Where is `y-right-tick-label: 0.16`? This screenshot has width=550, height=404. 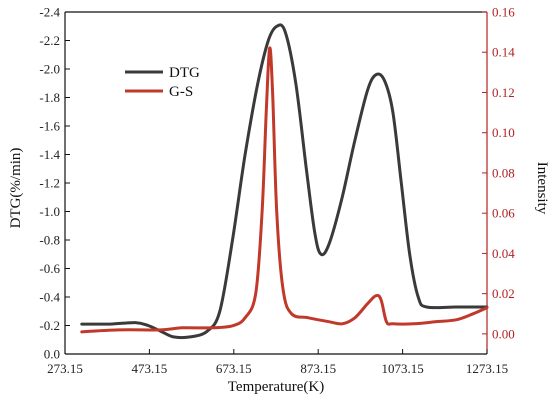
y-right-tick-label: 0.16 is located at coordinates (503, 12).